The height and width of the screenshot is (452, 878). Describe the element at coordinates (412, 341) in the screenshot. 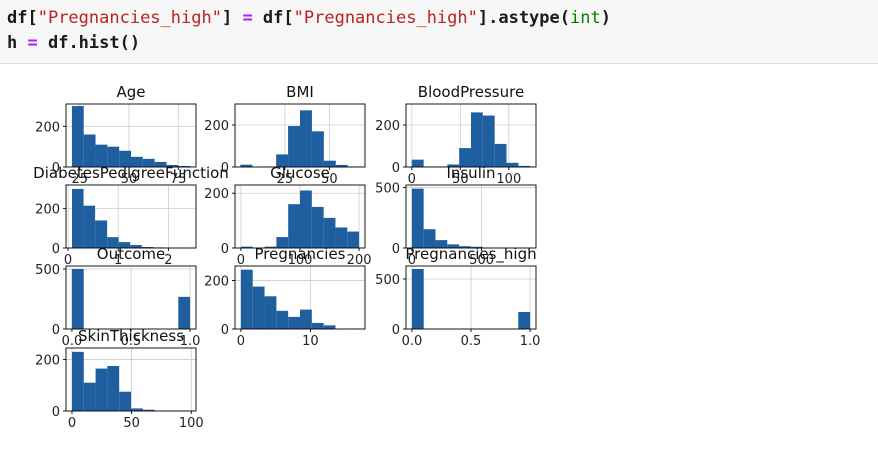

I see `x-tick-label: 0.0` at that location.